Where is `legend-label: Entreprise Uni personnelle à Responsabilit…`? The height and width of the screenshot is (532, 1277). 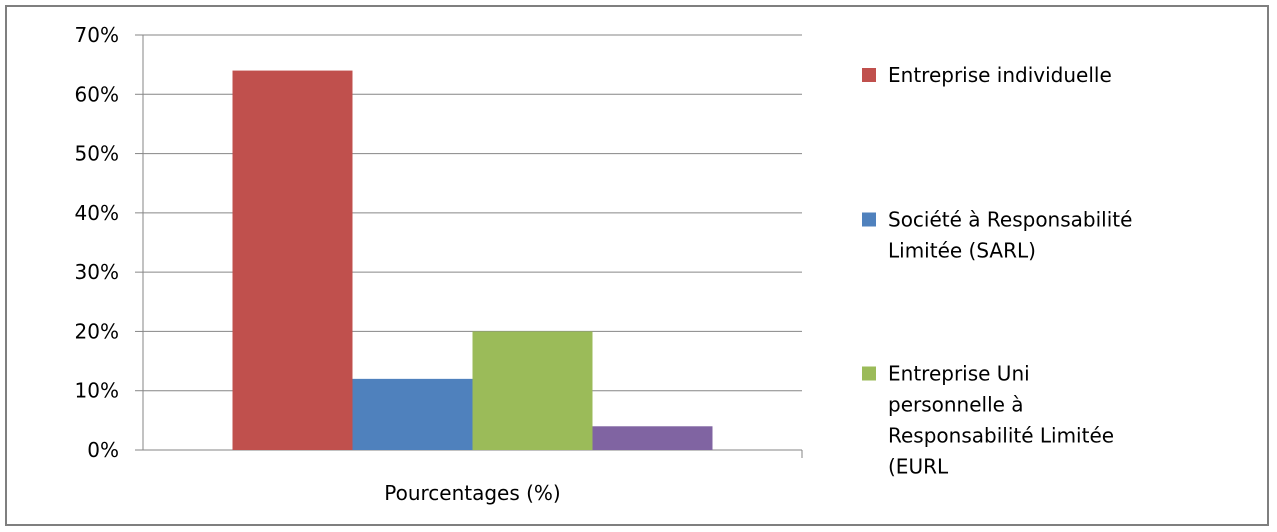
legend-label: Entreprise Uni personnelle à Responsabilit… is located at coordinates (1001, 420).